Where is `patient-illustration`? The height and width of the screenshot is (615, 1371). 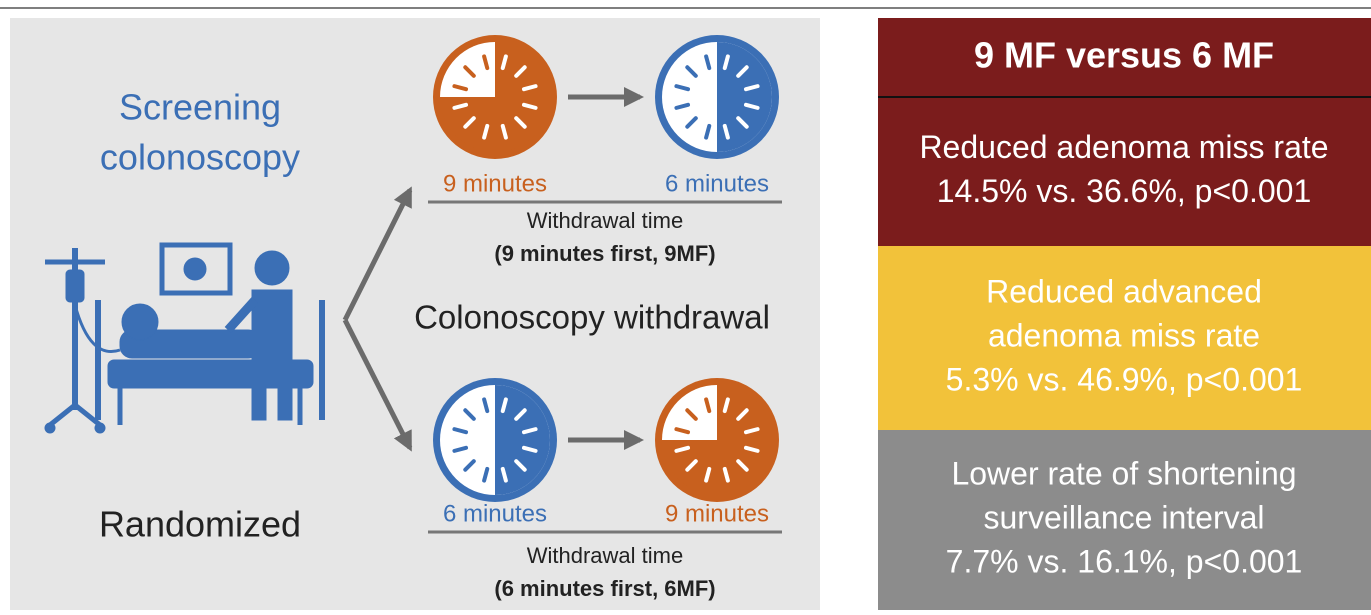 patient-illustration is located at coordinates (184, 338).